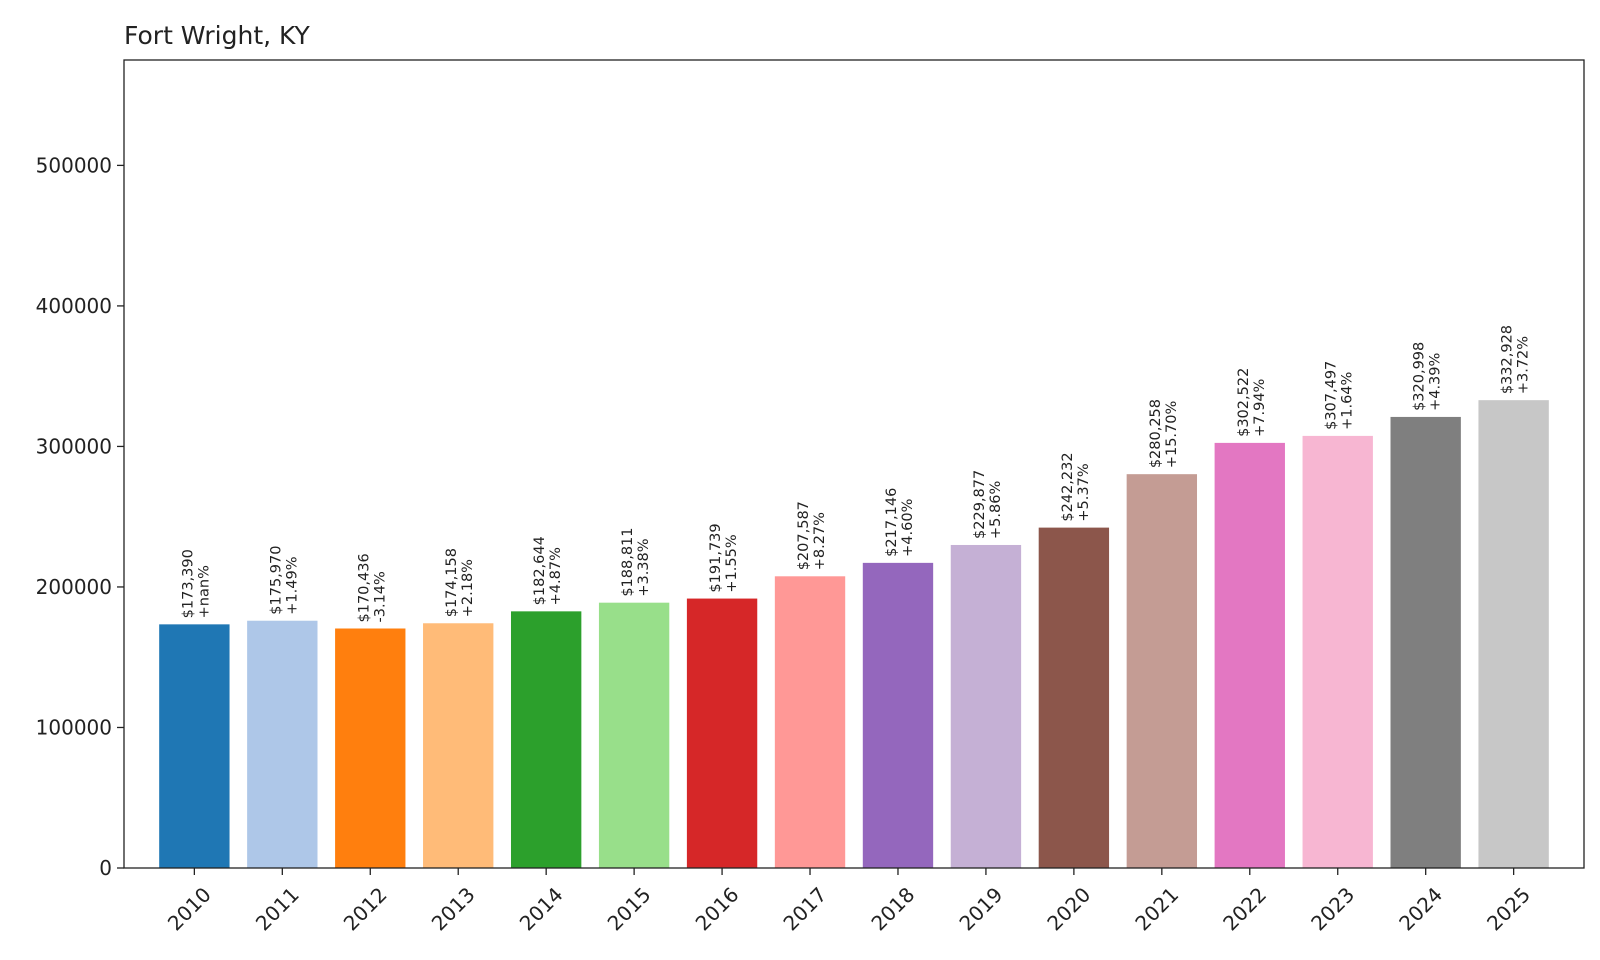  I want to click on x-tick-label-2025: 2025, so click(1508, 908).